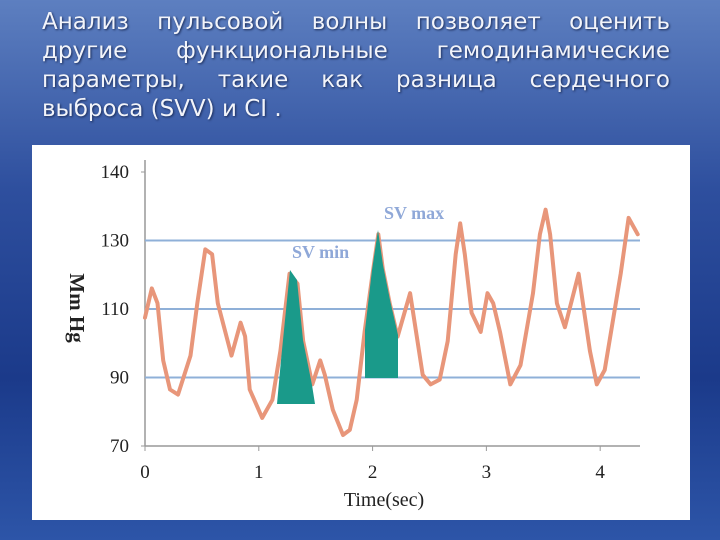  I want to click on sv-max-area, so click(381, 304).